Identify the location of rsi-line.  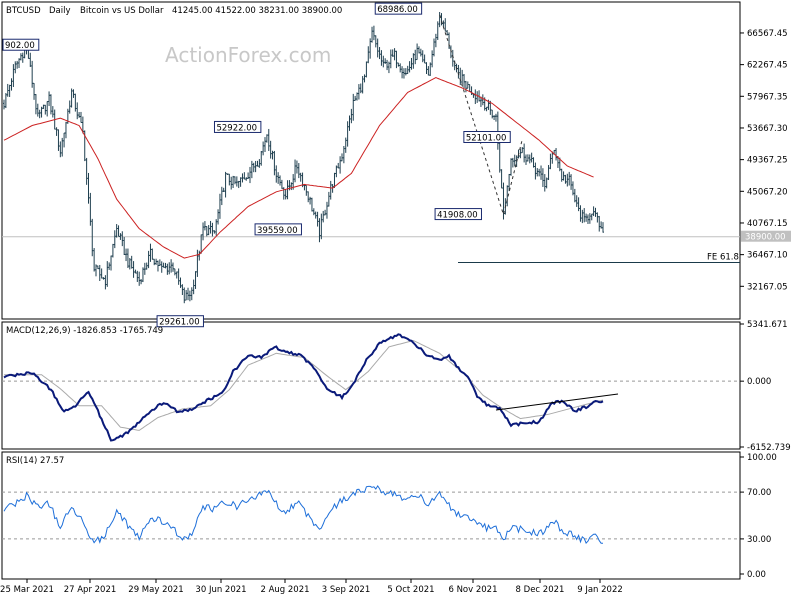
(303, 514).